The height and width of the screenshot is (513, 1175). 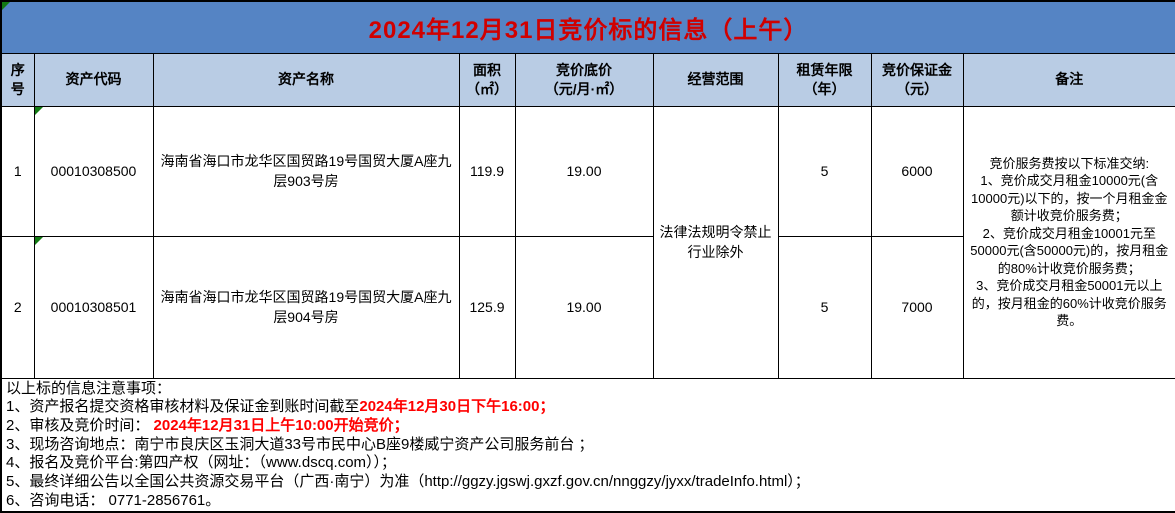 What do you see at coordinates (487, 171) in the screenshot?
I see `cell-area: 119.9` at bounding box center [487, 171].